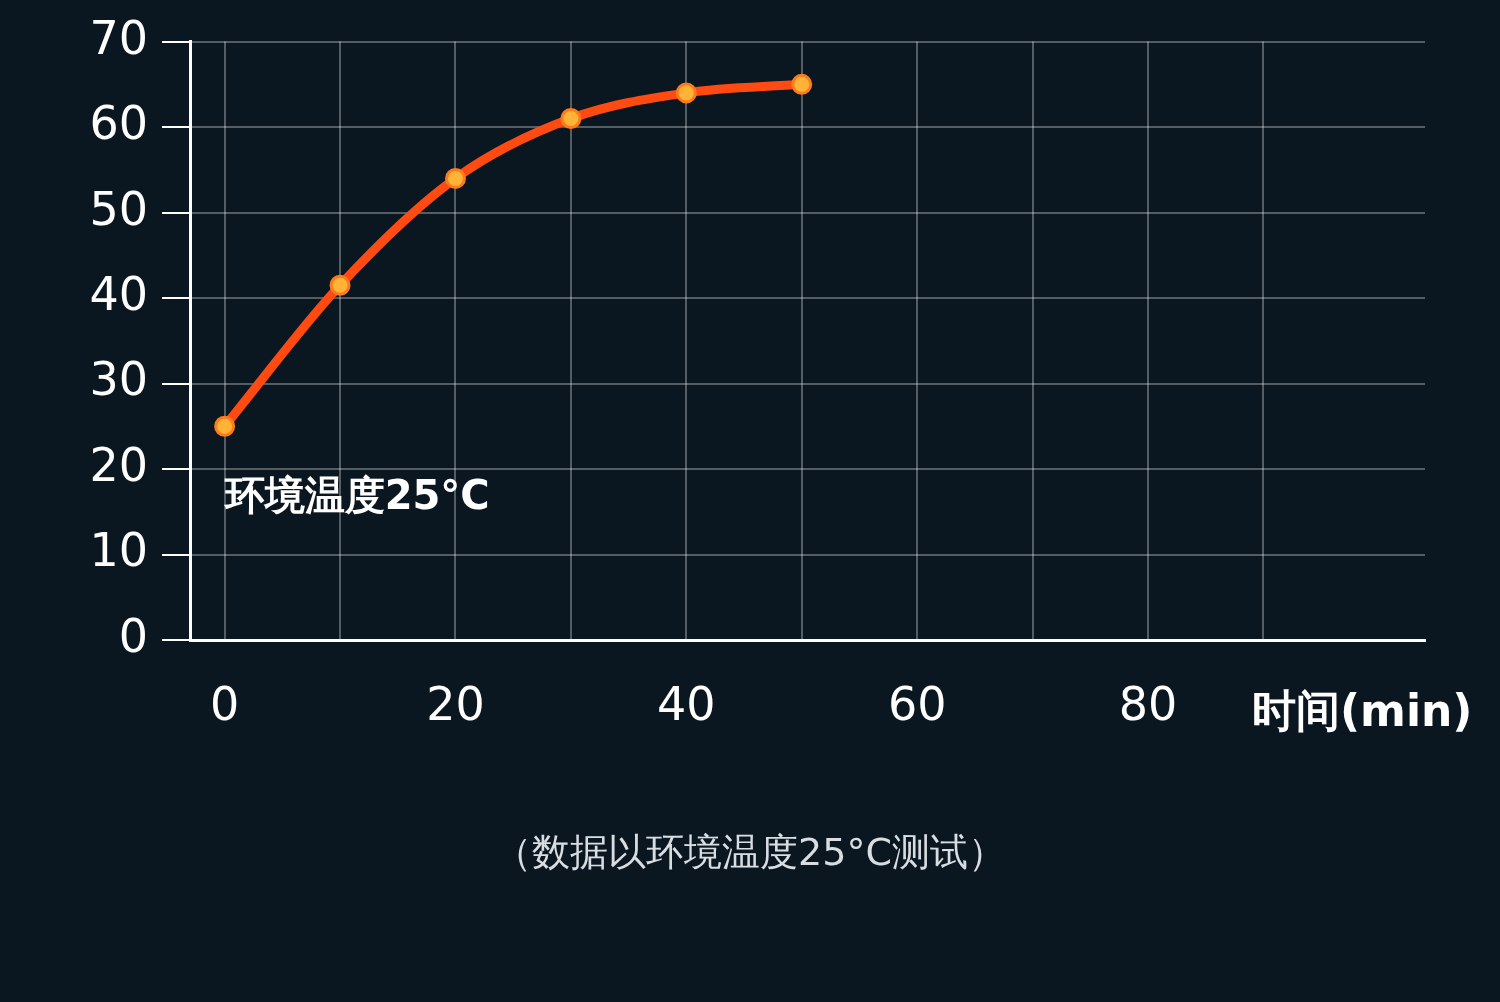  I want to click on y-tick-label: 20, so click(118, 464).